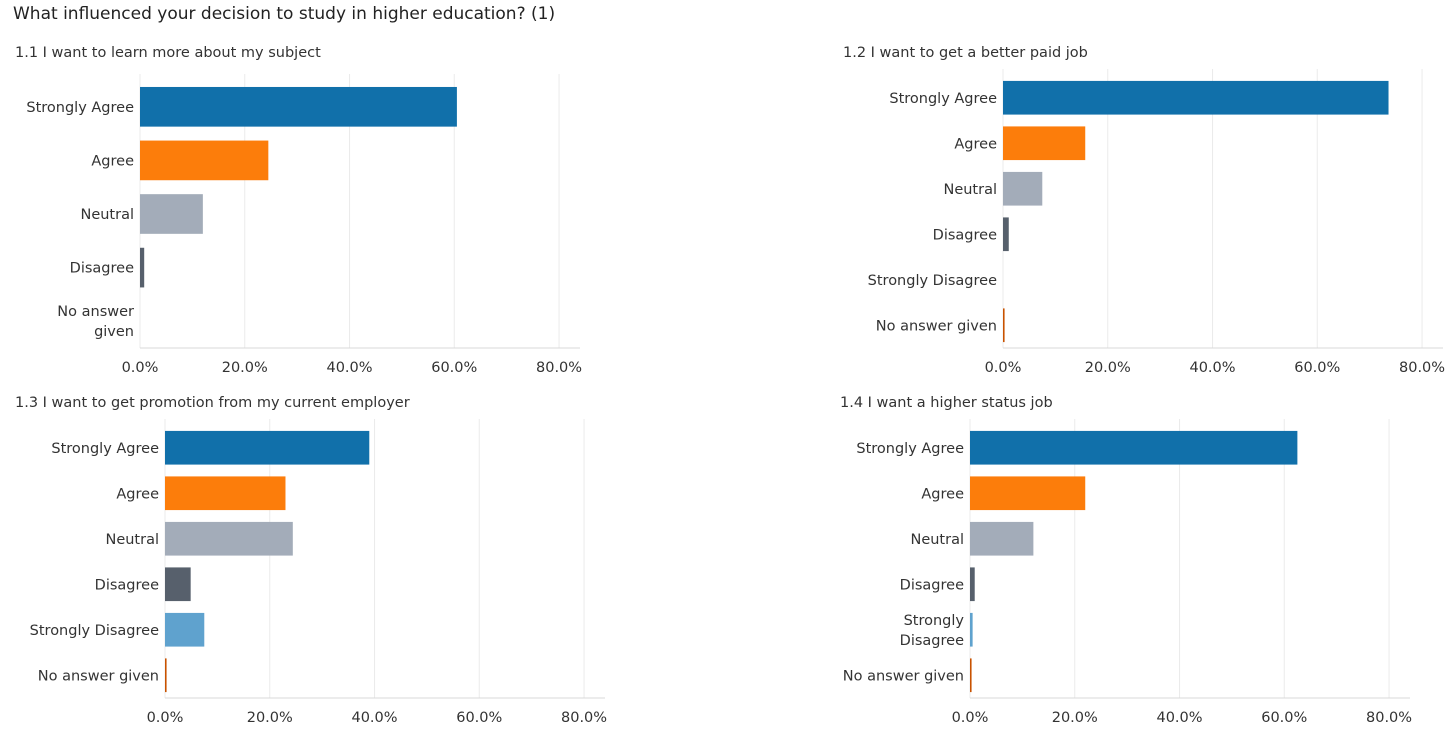  I want to click on chart-title: 1.4 I want a higher status job, so click(946, 403).